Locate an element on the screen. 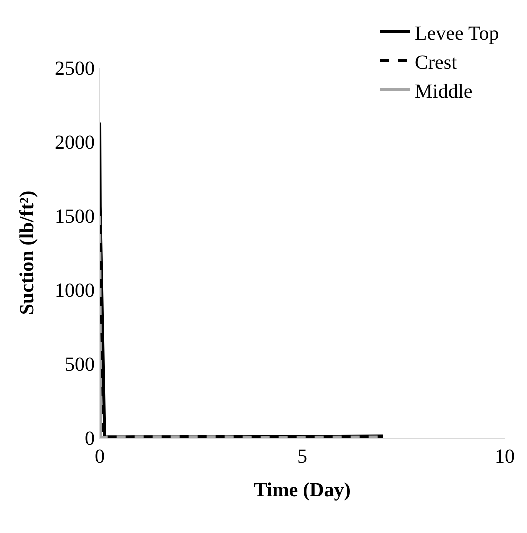 This screenshot has height=533, width=527. x-tick-label: 5 is located at coordinates (303, 457).